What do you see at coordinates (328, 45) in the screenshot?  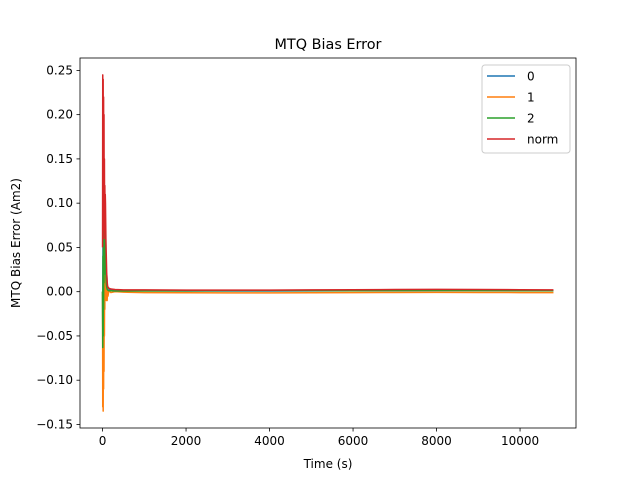 I see `chart-title: MTQ Bias Error` at bounding box center [328, 45].